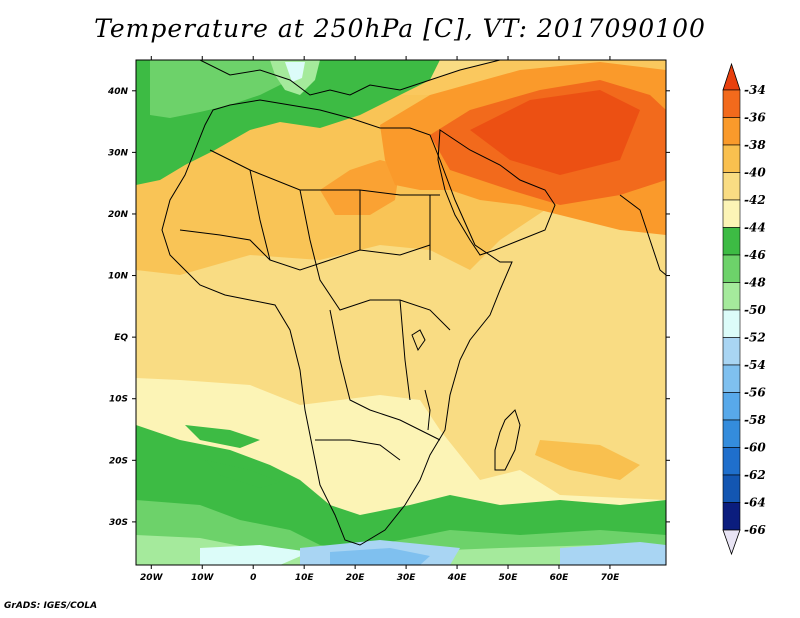 This screenshot has height=618, width=800. Describe the element at coordinates (755, 173) in the screenshot. I see `colorbar-label: -40` at that location.